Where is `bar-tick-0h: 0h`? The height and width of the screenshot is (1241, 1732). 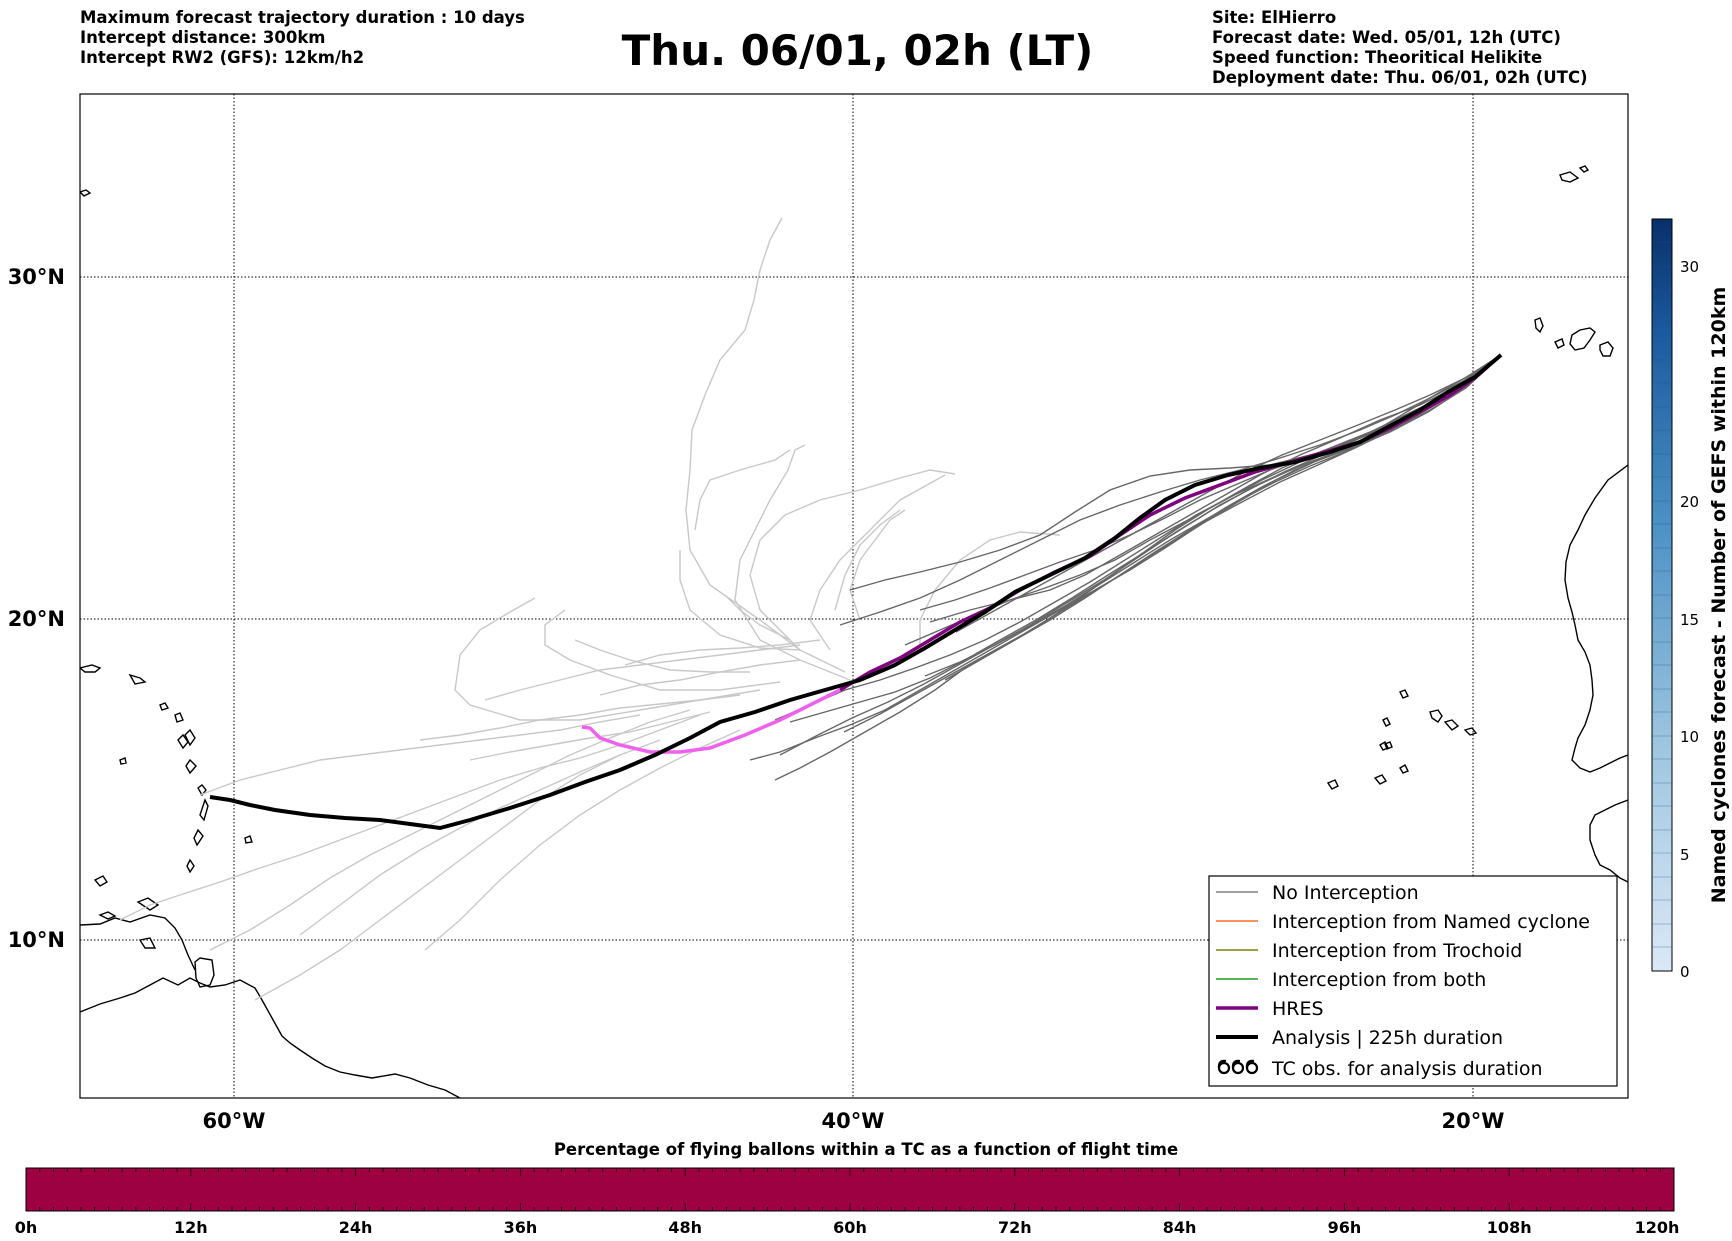 bar-tick-0h: 0h is located at coordinates (26, 1227).